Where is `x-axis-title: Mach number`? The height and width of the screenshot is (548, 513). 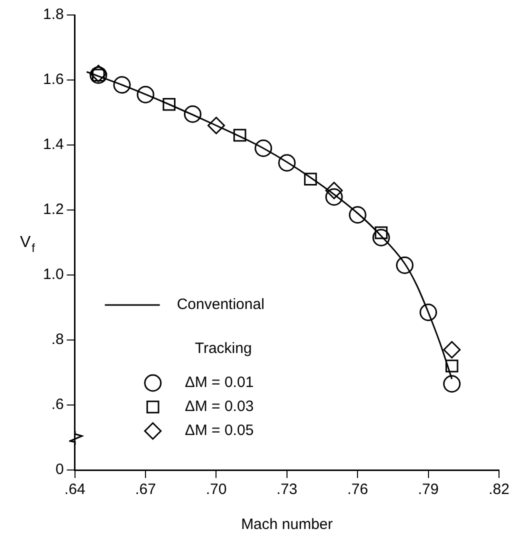 x-axis-title: Mach number is located at coordinates (287, 525).